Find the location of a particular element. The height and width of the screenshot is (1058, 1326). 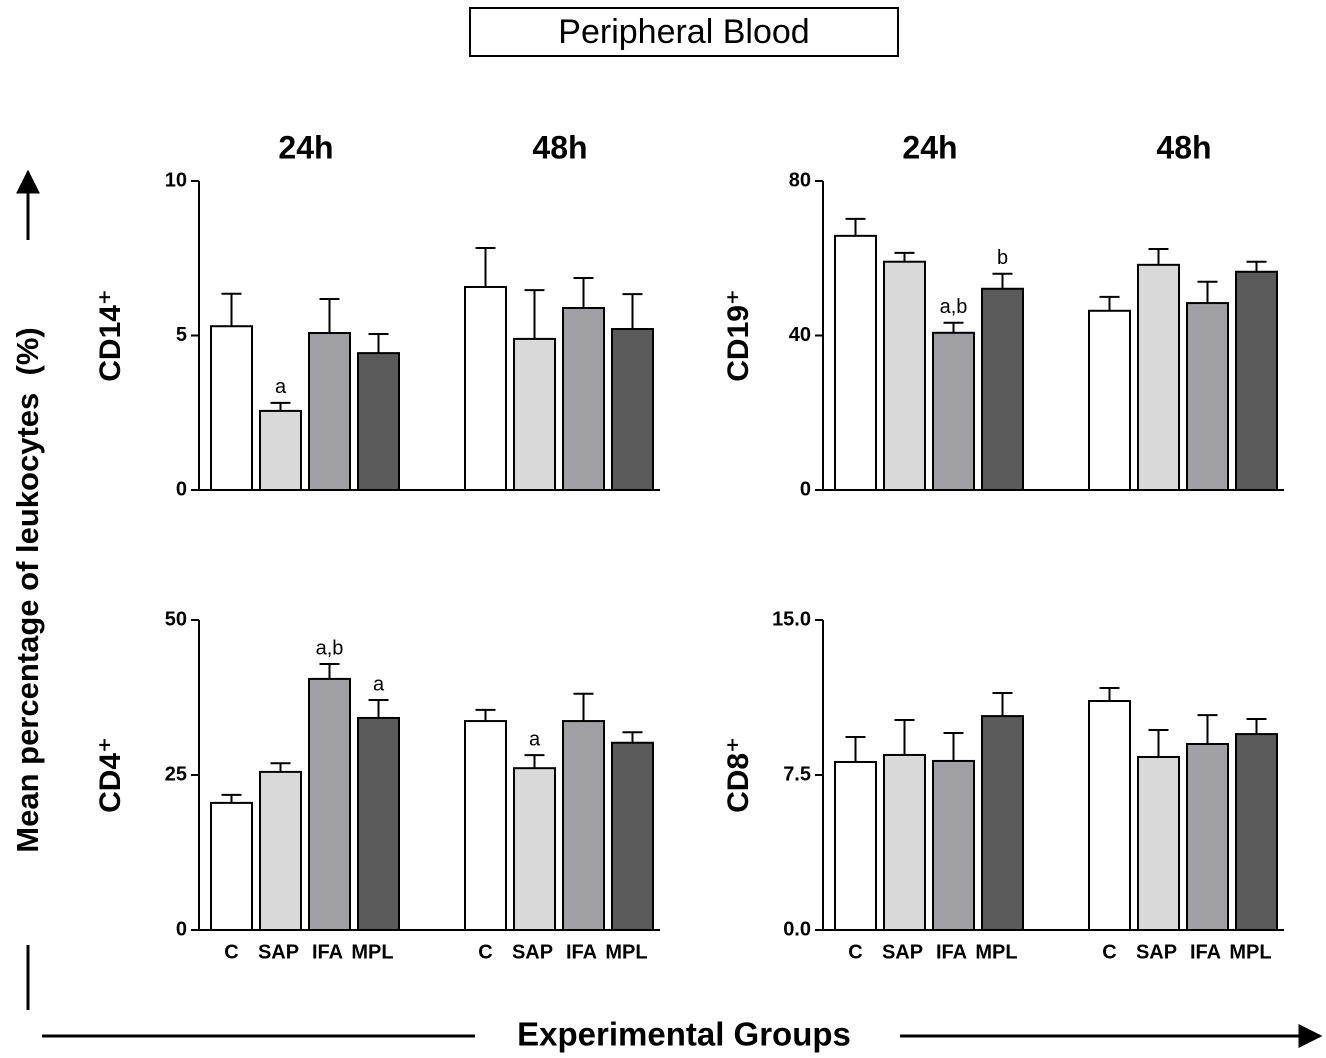

y-tick-label: 80 is located at coordinates (800, 180).